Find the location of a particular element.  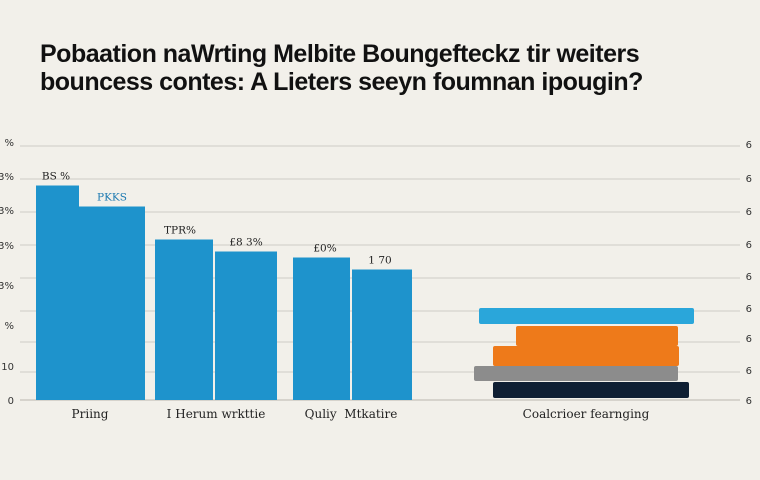

data-label-0-1: PKKS is located at coordinates (112, 198).